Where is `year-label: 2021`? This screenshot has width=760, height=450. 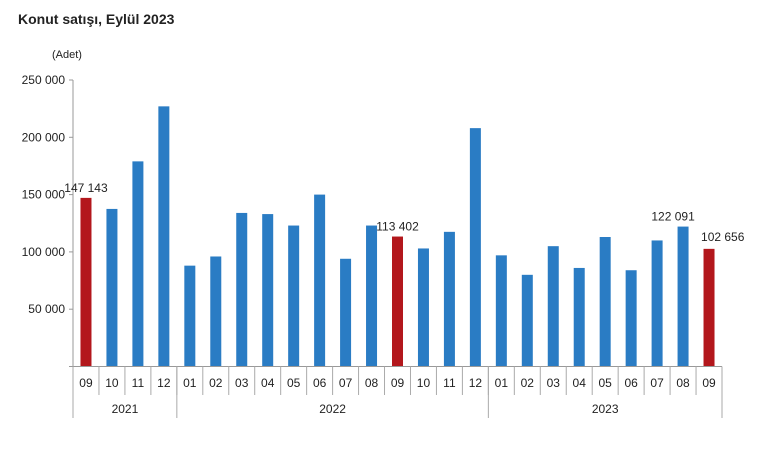 year-label: 2021 is located at coordinates (125, 409).